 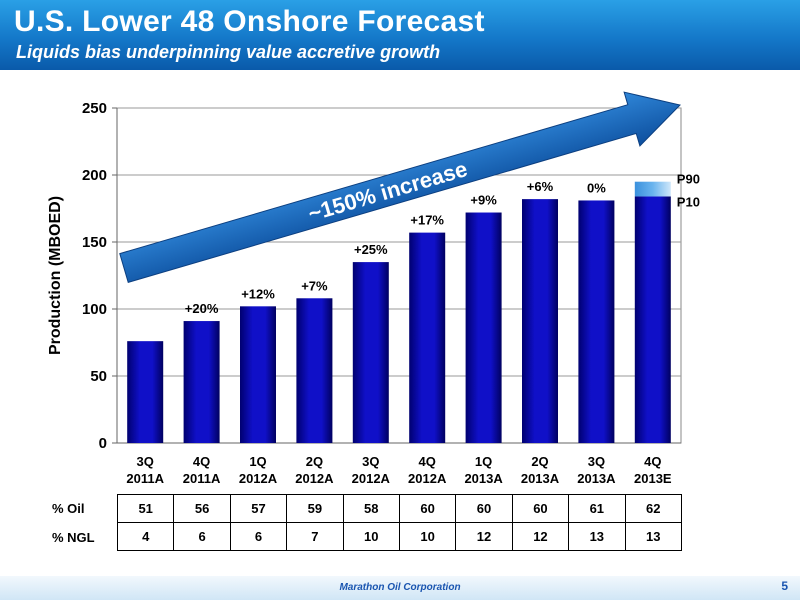 What do you see at coordinates (652, 189) in the screenshot?
I see `forecast-band` at bounding box center [652, 189].